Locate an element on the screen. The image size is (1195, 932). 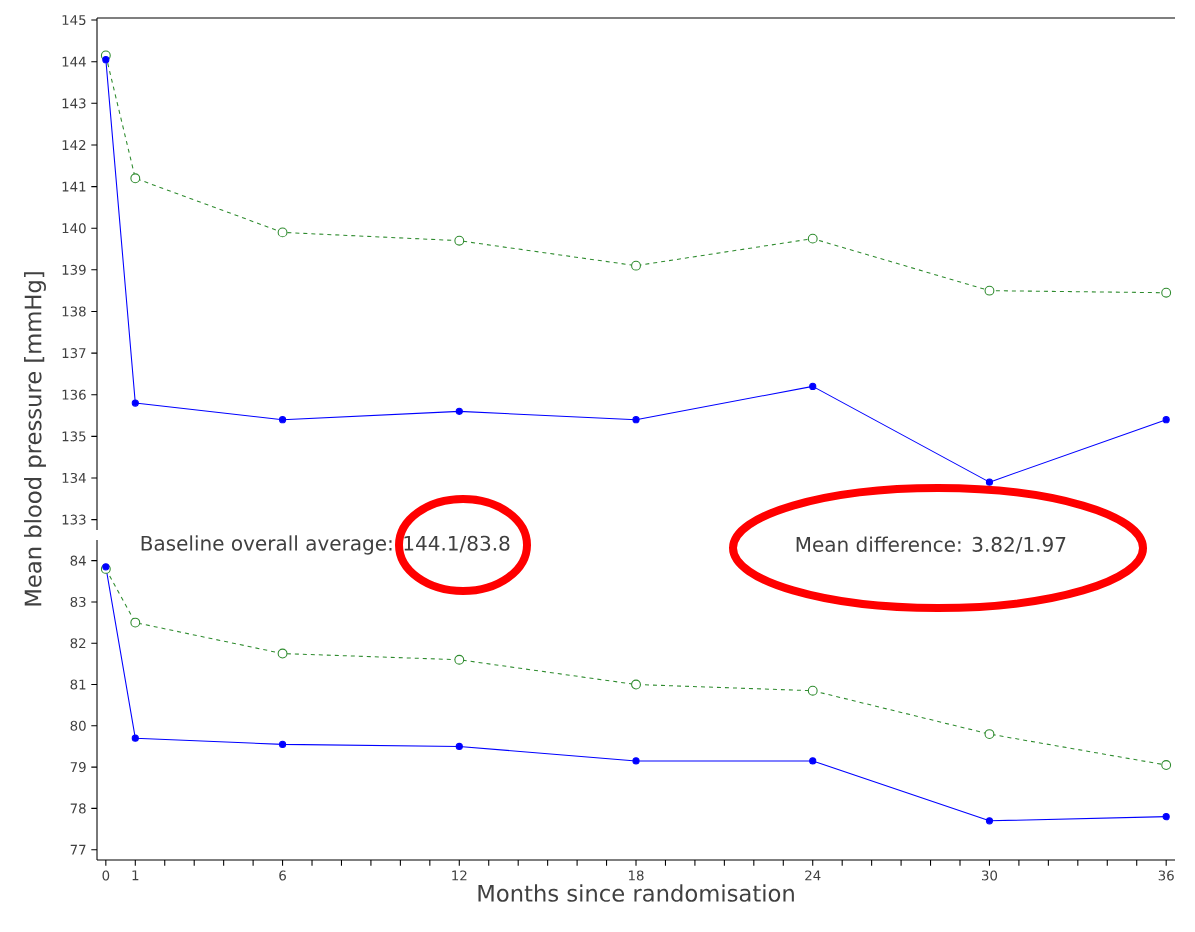
y-tick-label: 137 is located at coordinates (74, 353).